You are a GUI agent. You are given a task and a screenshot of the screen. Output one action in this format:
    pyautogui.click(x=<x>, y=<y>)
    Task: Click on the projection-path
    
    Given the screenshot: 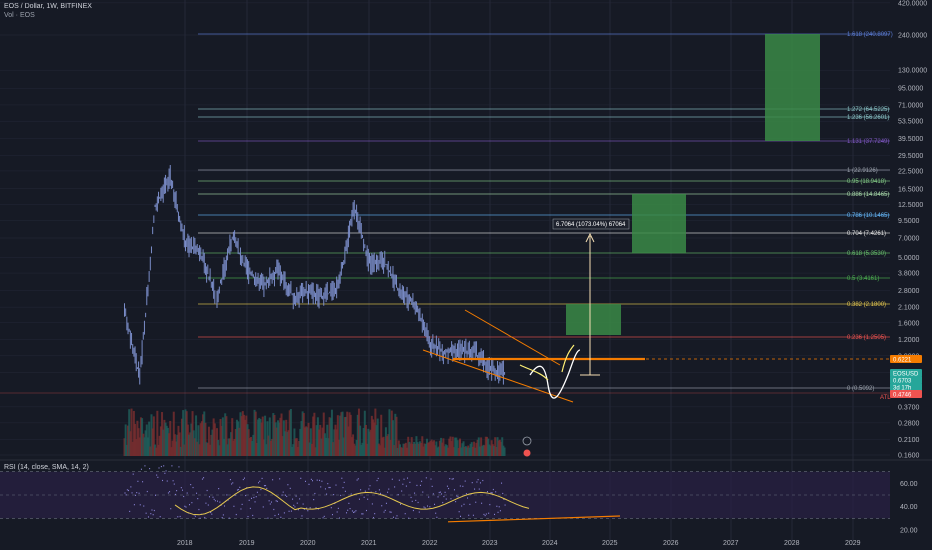 What is the action you would take?
    pyautogui.click(x=555, y=374)
    